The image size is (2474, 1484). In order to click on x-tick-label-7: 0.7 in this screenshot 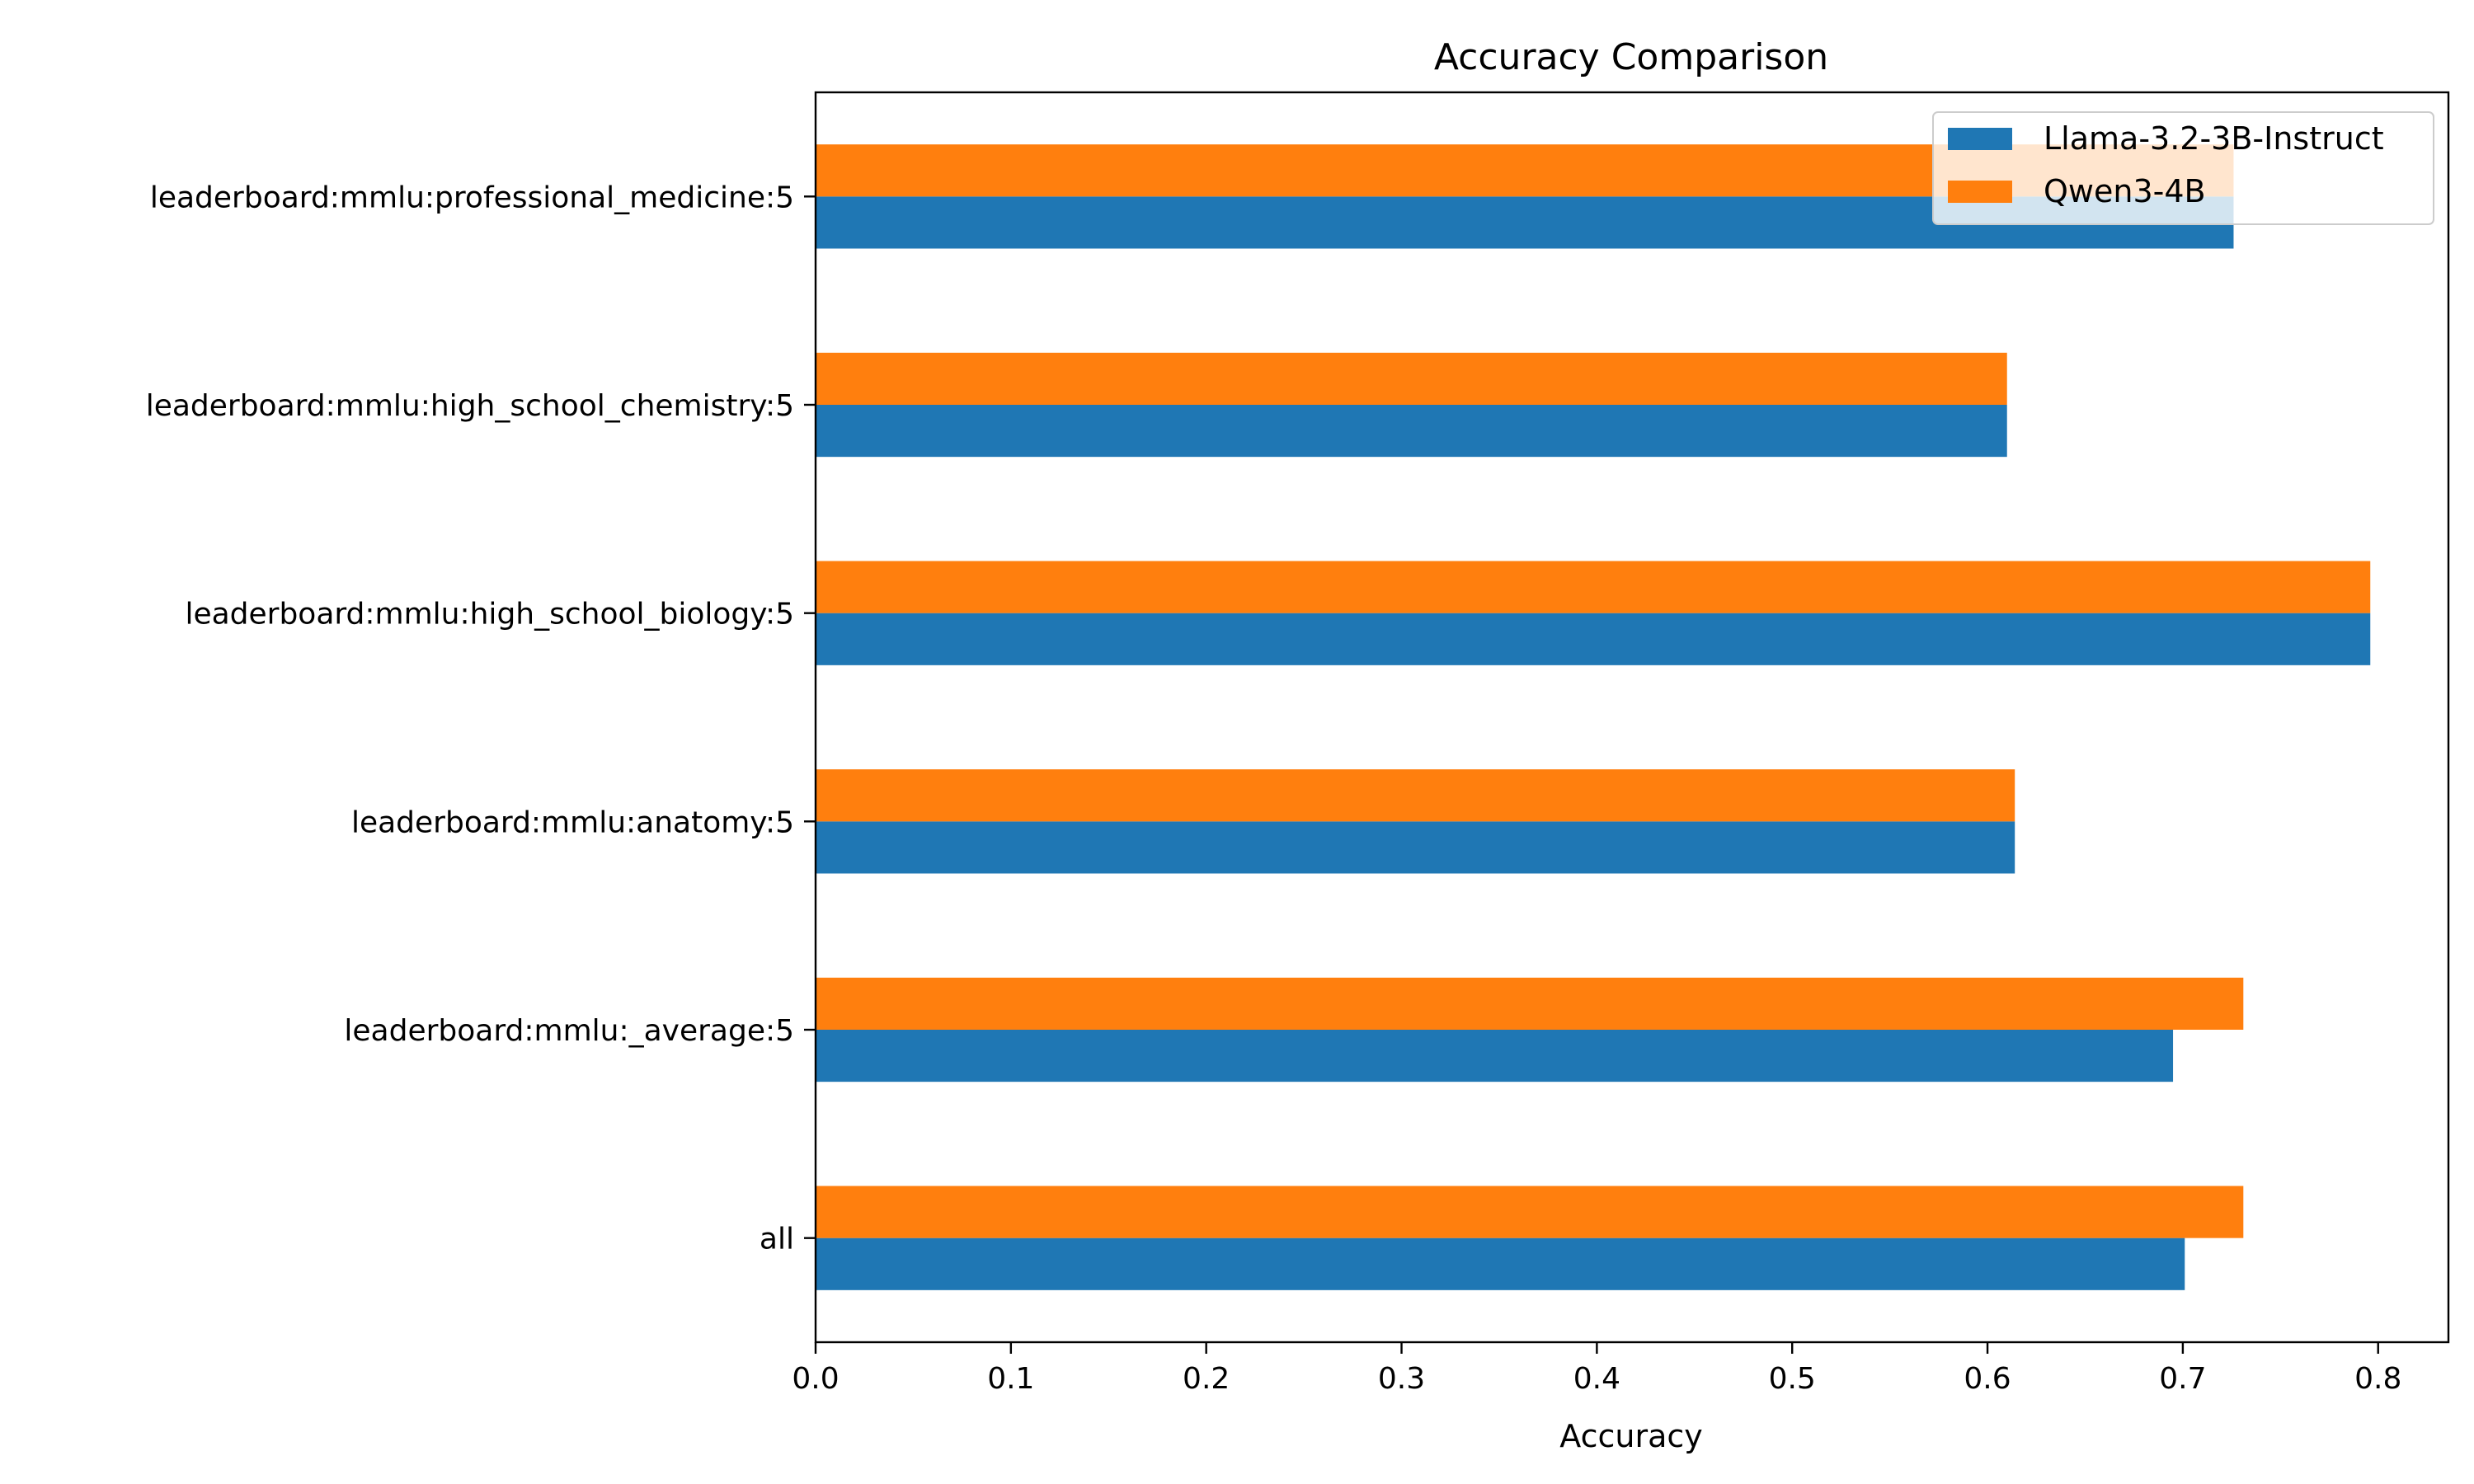, I will do `click(2182, 1379)`.